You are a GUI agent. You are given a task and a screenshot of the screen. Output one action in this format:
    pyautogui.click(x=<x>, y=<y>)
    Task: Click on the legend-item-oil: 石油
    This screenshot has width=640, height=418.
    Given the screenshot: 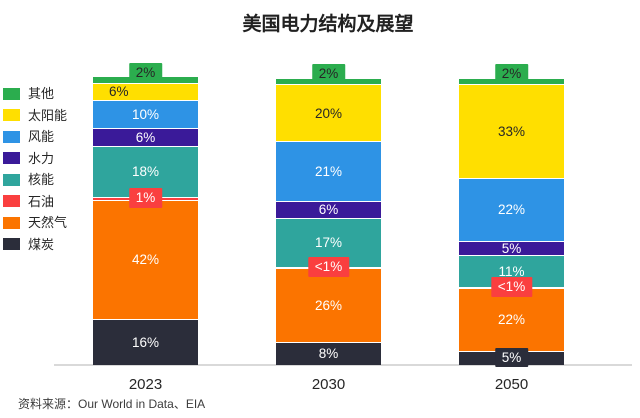 What is the action you would take?
    pyautogui.click(x=35, y=202)
    